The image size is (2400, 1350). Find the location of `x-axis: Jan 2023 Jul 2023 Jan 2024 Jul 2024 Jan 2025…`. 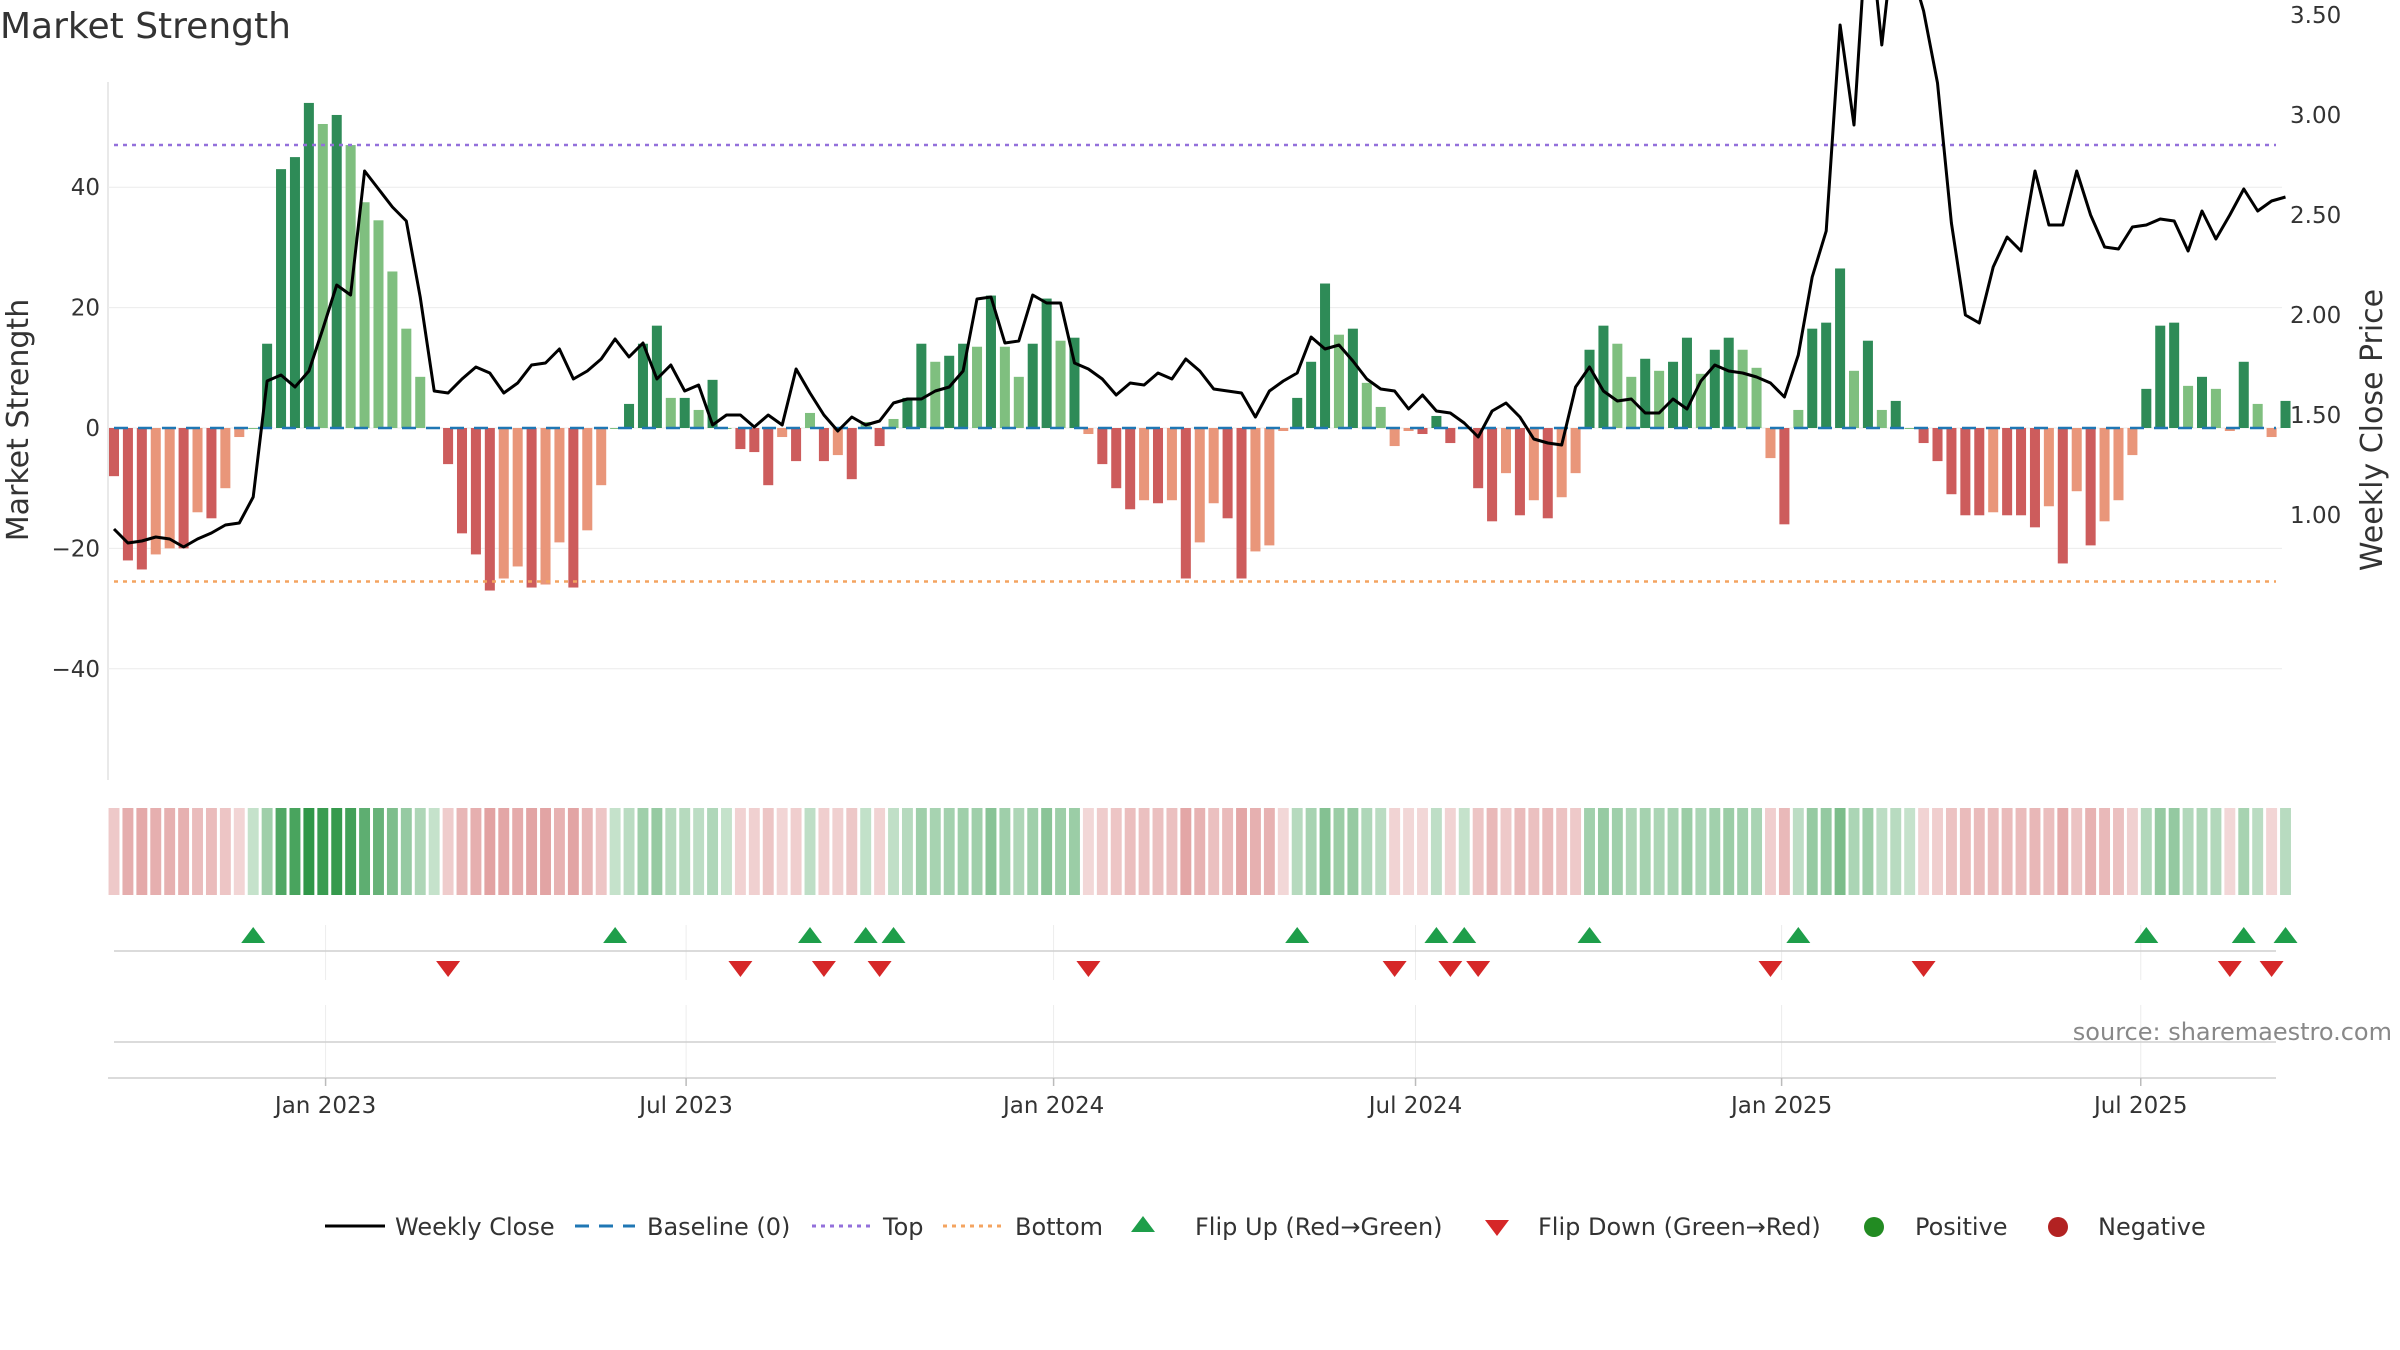

x-axis: Jan 2023 Jul 2023 Jan 2024 Jul 2024 Jan 2025… is located at coordinates (1192, 1098).